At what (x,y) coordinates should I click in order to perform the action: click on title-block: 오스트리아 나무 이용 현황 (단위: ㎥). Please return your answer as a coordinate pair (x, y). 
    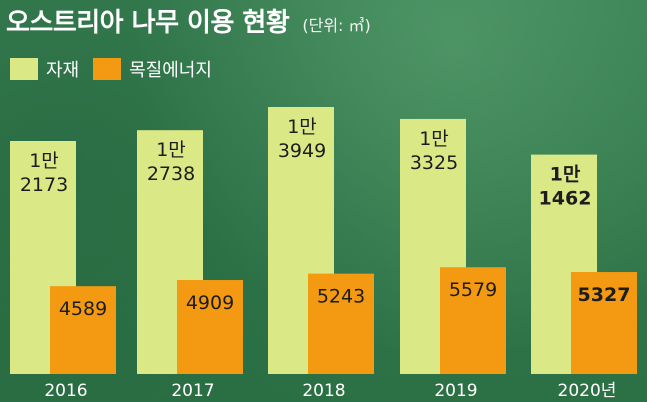
    Looking at the image, I should click on (188, 20).